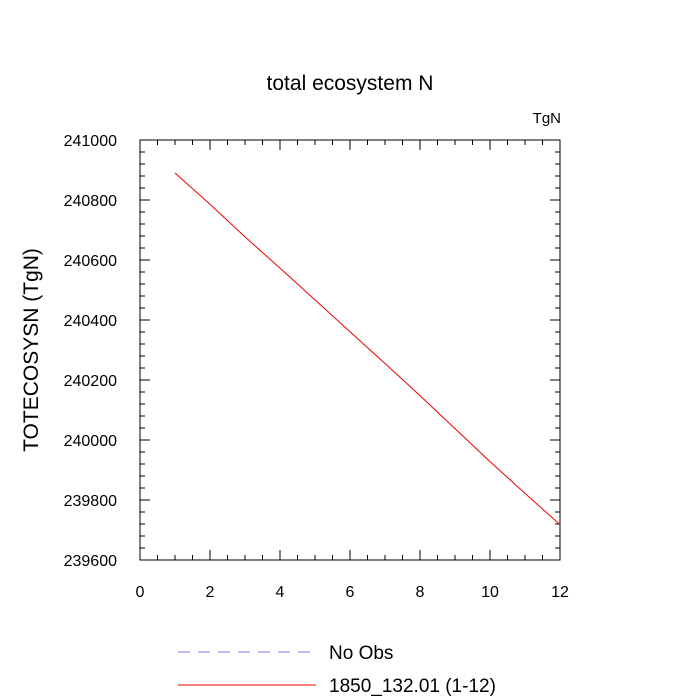  Describe the element at coordinates (90, 561) in the screenshot. I see `y-tick-label: 239600` at that location.